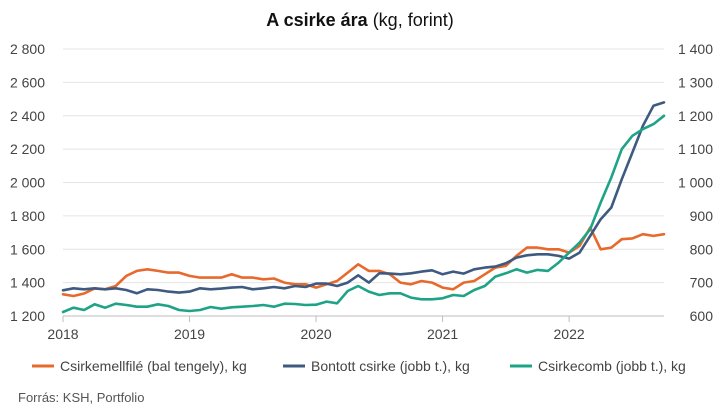 The image size is (719, 416). Describe the element at coordinates (569, 334) in the screenshot. I see `x-axis-tick-label: 2022` at that location.